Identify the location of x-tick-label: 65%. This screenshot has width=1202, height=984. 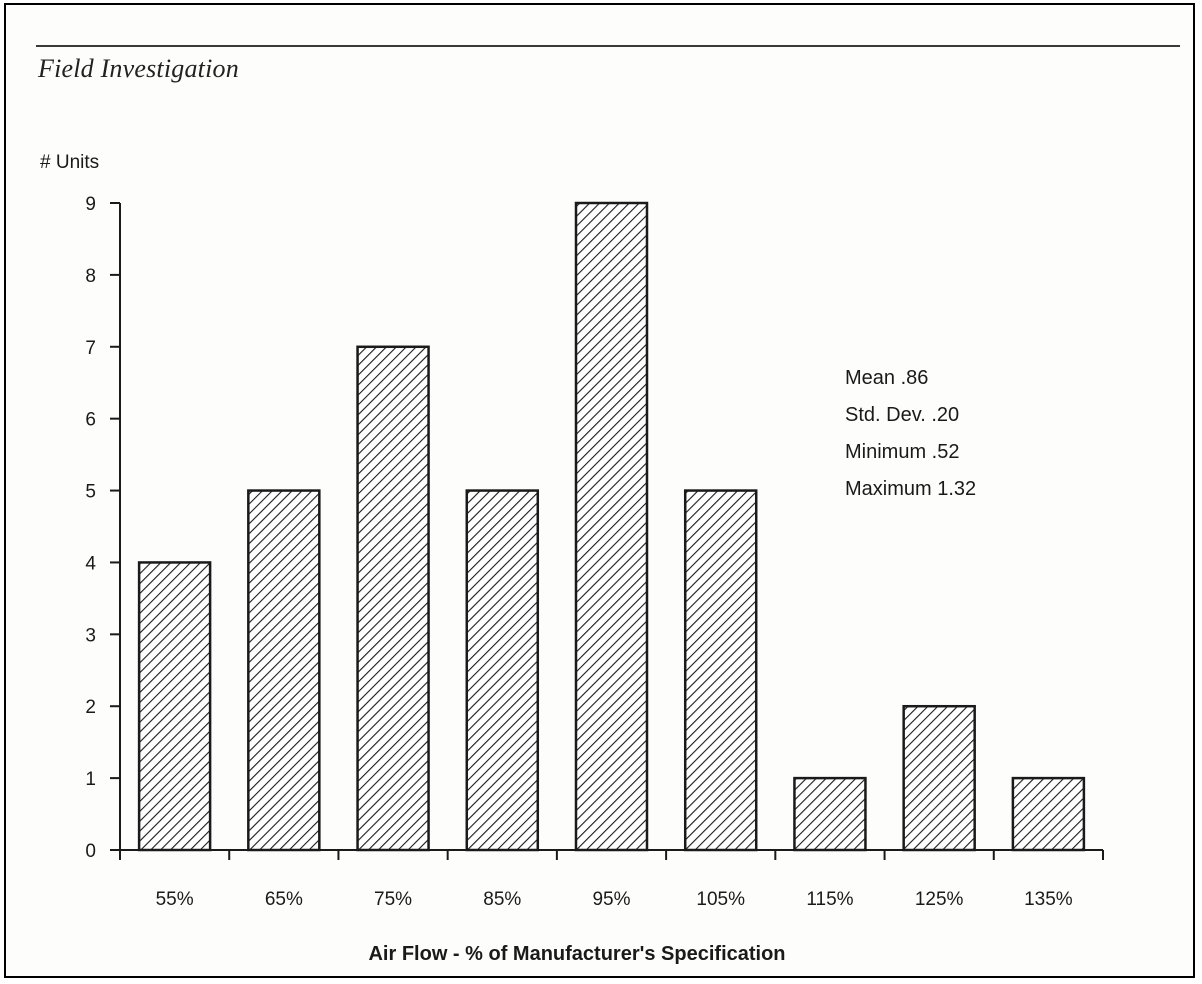
(284, 899).